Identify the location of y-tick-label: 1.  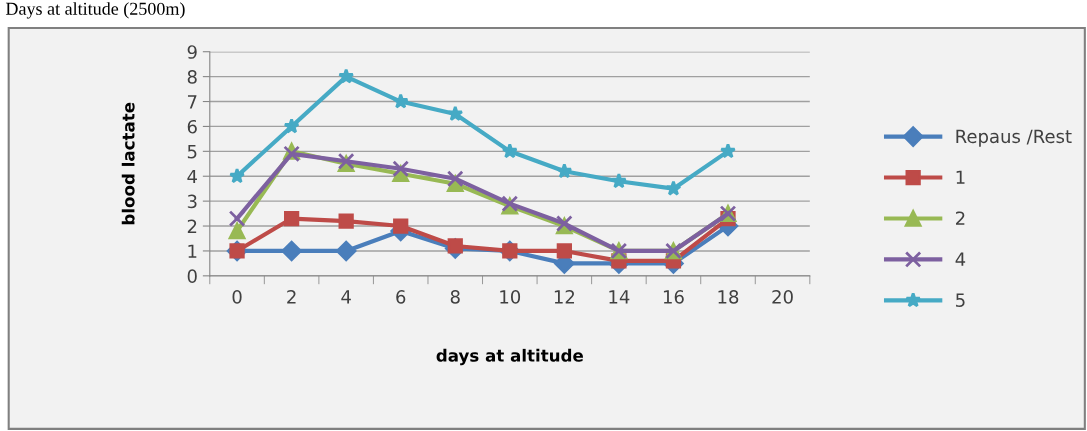
(192, 251).